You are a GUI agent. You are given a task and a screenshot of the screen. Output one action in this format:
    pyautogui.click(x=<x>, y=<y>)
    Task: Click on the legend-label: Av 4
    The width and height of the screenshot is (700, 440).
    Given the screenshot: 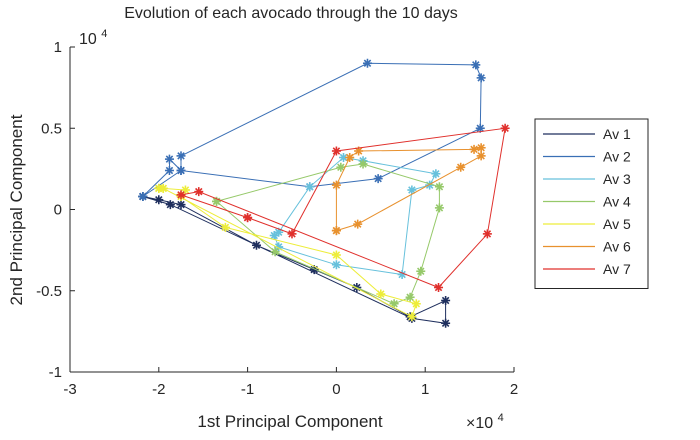 What is the action you would take?
    pyautogui.click(x=617, y=202)
    